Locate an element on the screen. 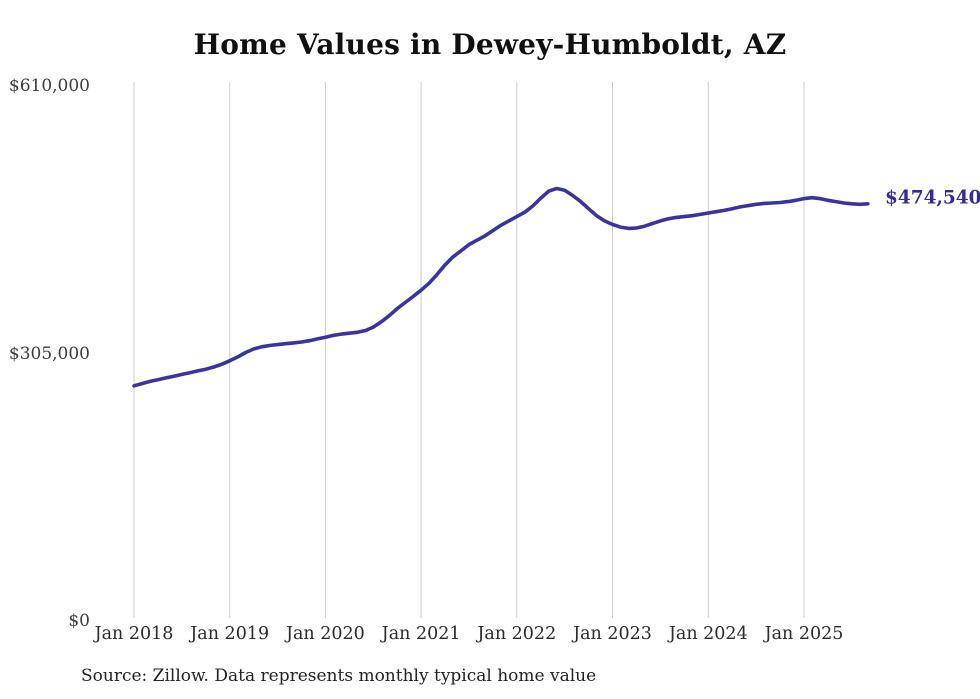 This screenshot has height=699, width=980. y-tick-0: $0 is located at coordinates (79, 621).